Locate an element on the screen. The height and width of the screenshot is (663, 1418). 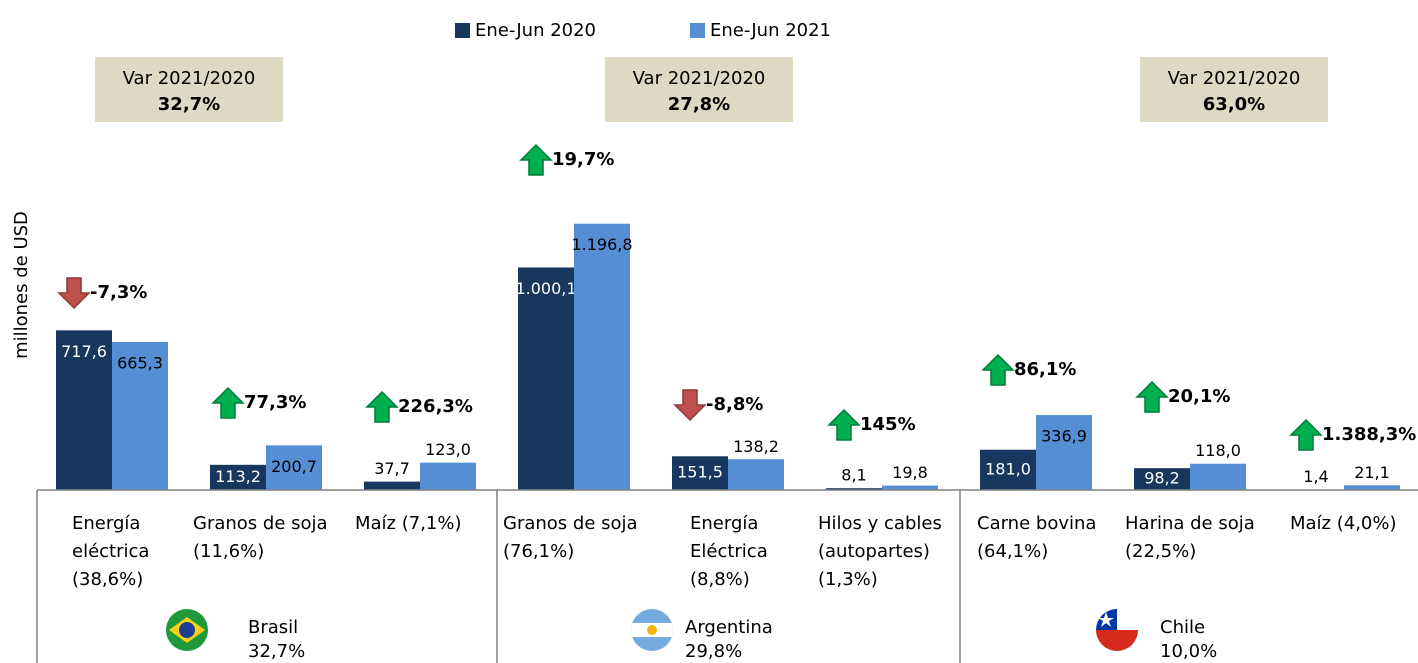
value-label: 8,1 is located at coordinates (853, 475).